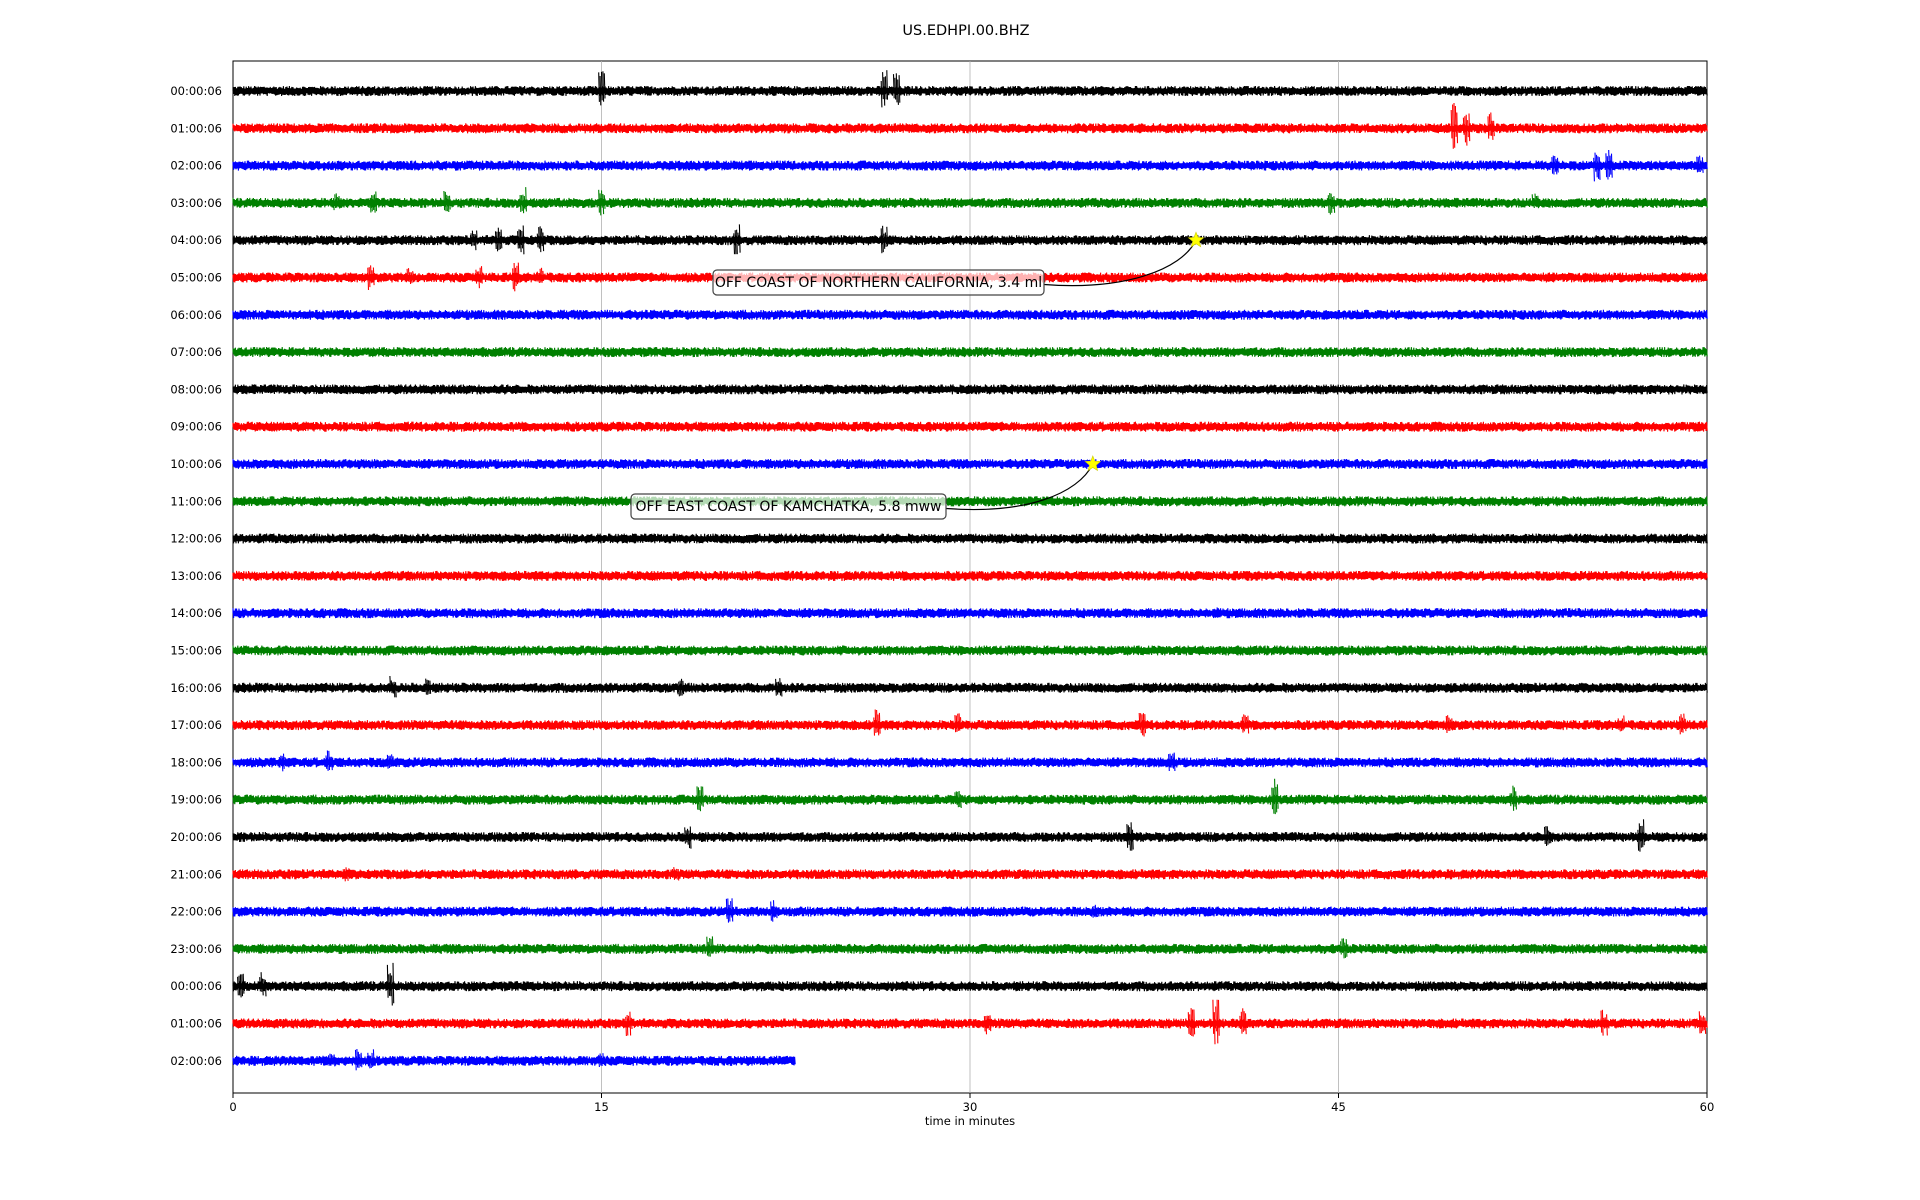 This screenshot has width=1920, height=1200. Describe the element at coordinates (196, 912) in the screenshot. I see `row-label-22: 22:00:06` at that location.